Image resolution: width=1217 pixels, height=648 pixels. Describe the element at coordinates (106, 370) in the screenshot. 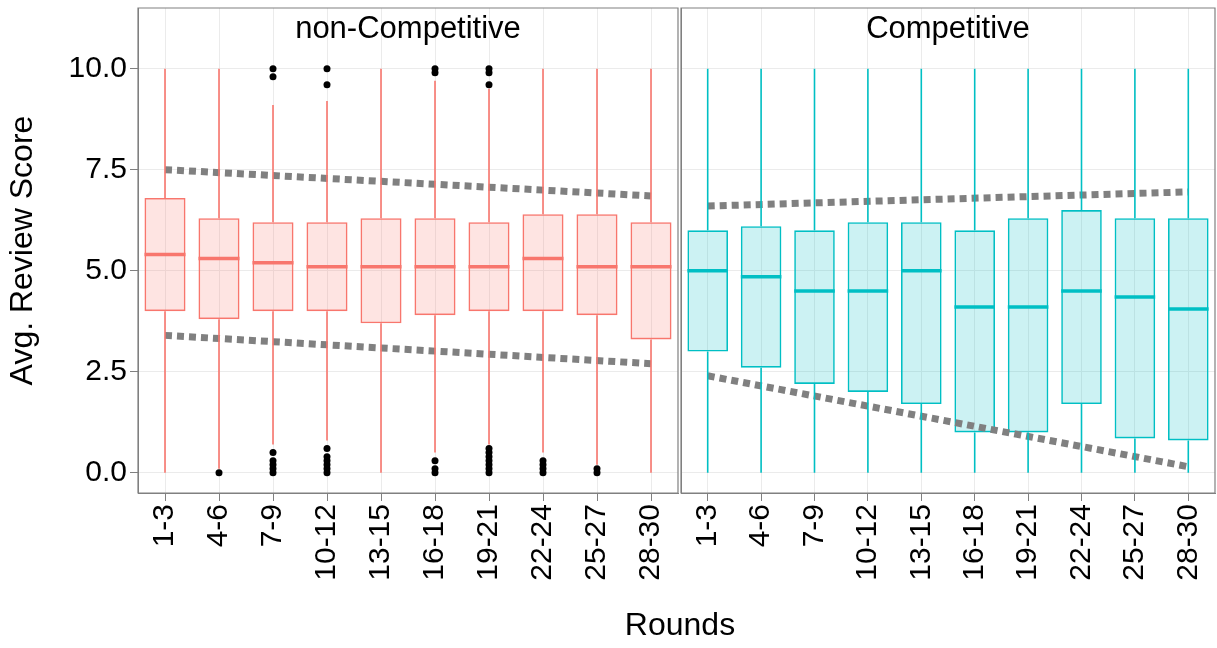

I see `y-tick-label: 2.5` at that location.